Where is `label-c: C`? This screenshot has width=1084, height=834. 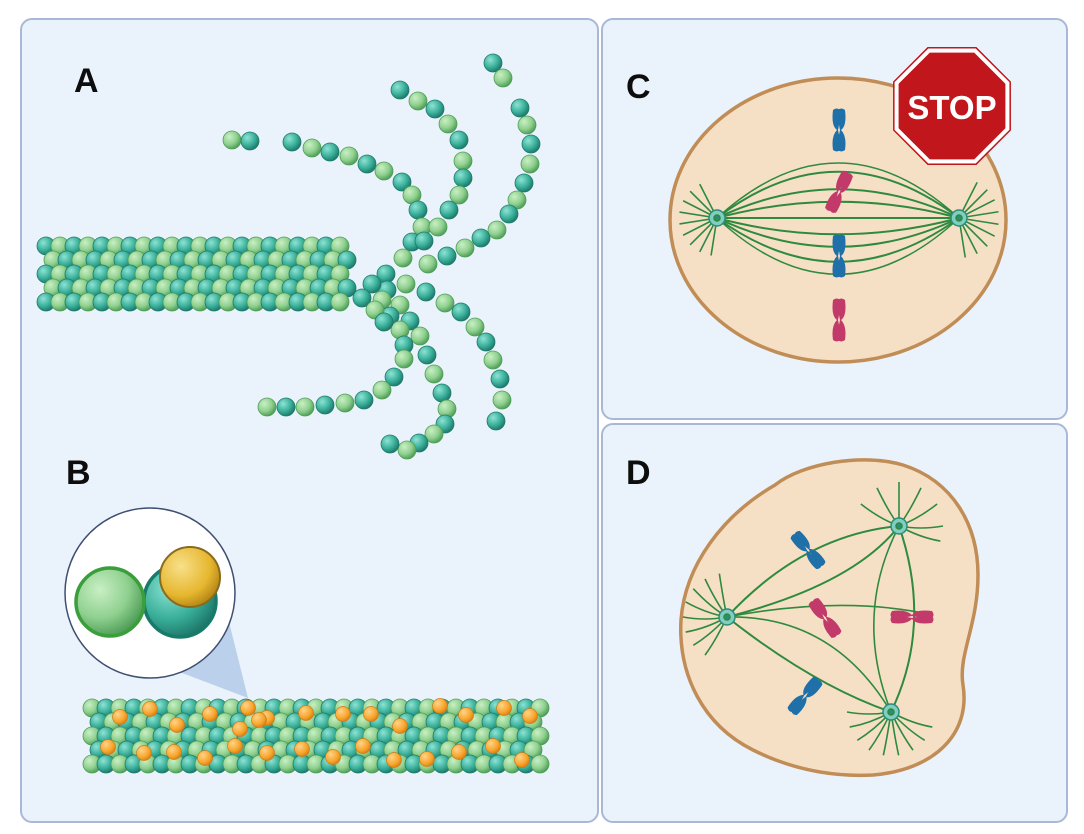
label-c: C is located at coordinates (638, 87).